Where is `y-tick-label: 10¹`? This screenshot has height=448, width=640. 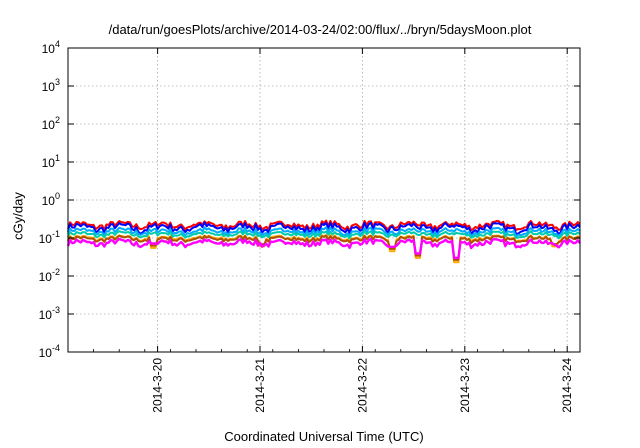 y-tick-label: 10¹ is located at coordinates (51, 161).